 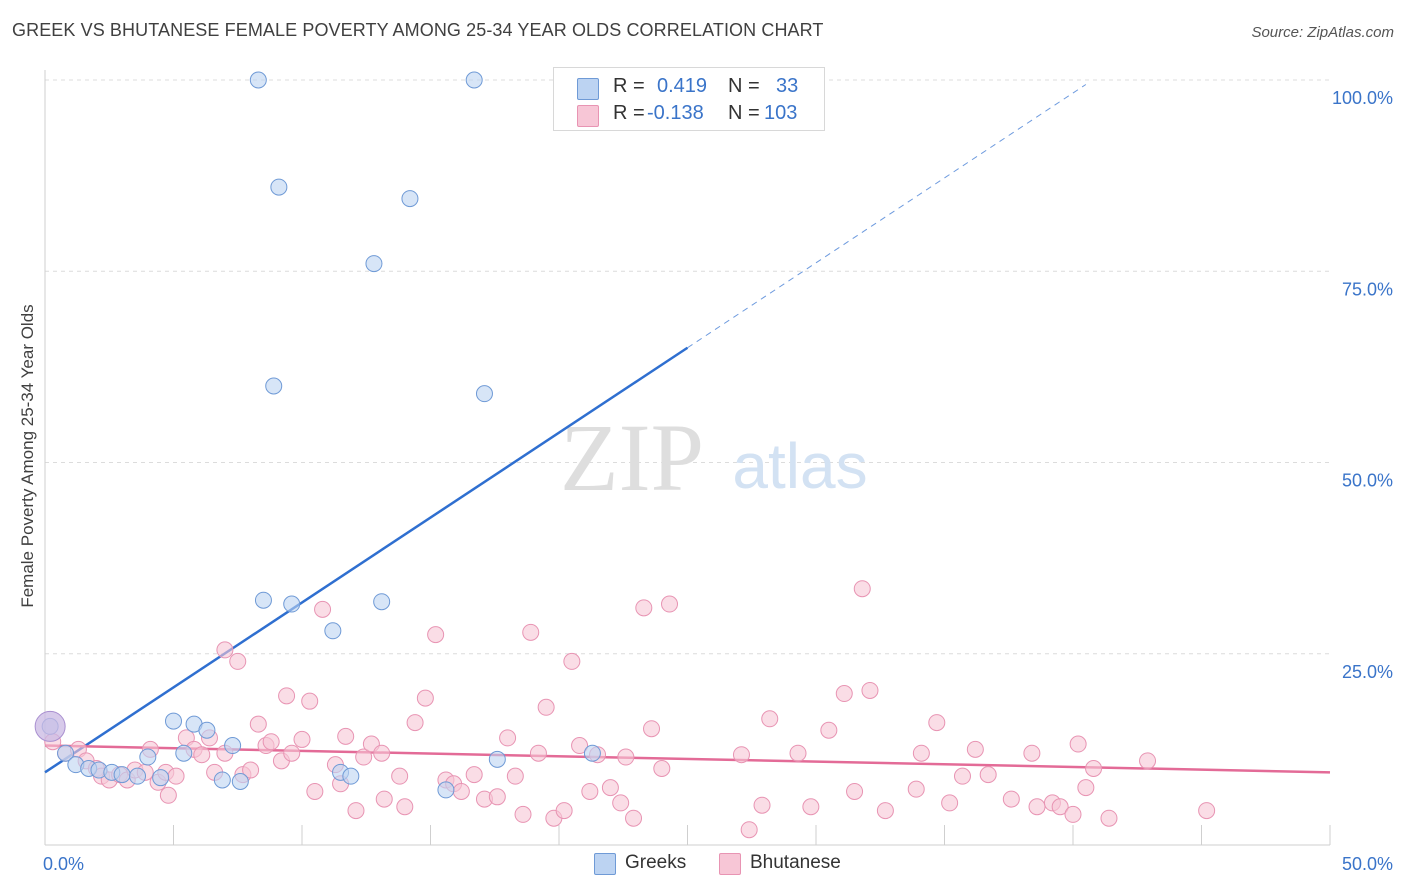 I want to click on cluster-point, so click(x=50, y=726).